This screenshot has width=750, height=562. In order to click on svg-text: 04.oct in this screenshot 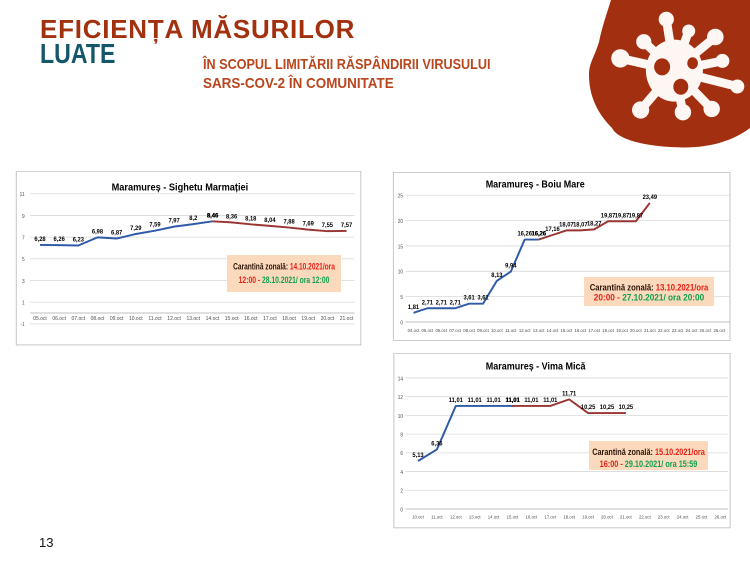, I will do `click(414, 330)`.